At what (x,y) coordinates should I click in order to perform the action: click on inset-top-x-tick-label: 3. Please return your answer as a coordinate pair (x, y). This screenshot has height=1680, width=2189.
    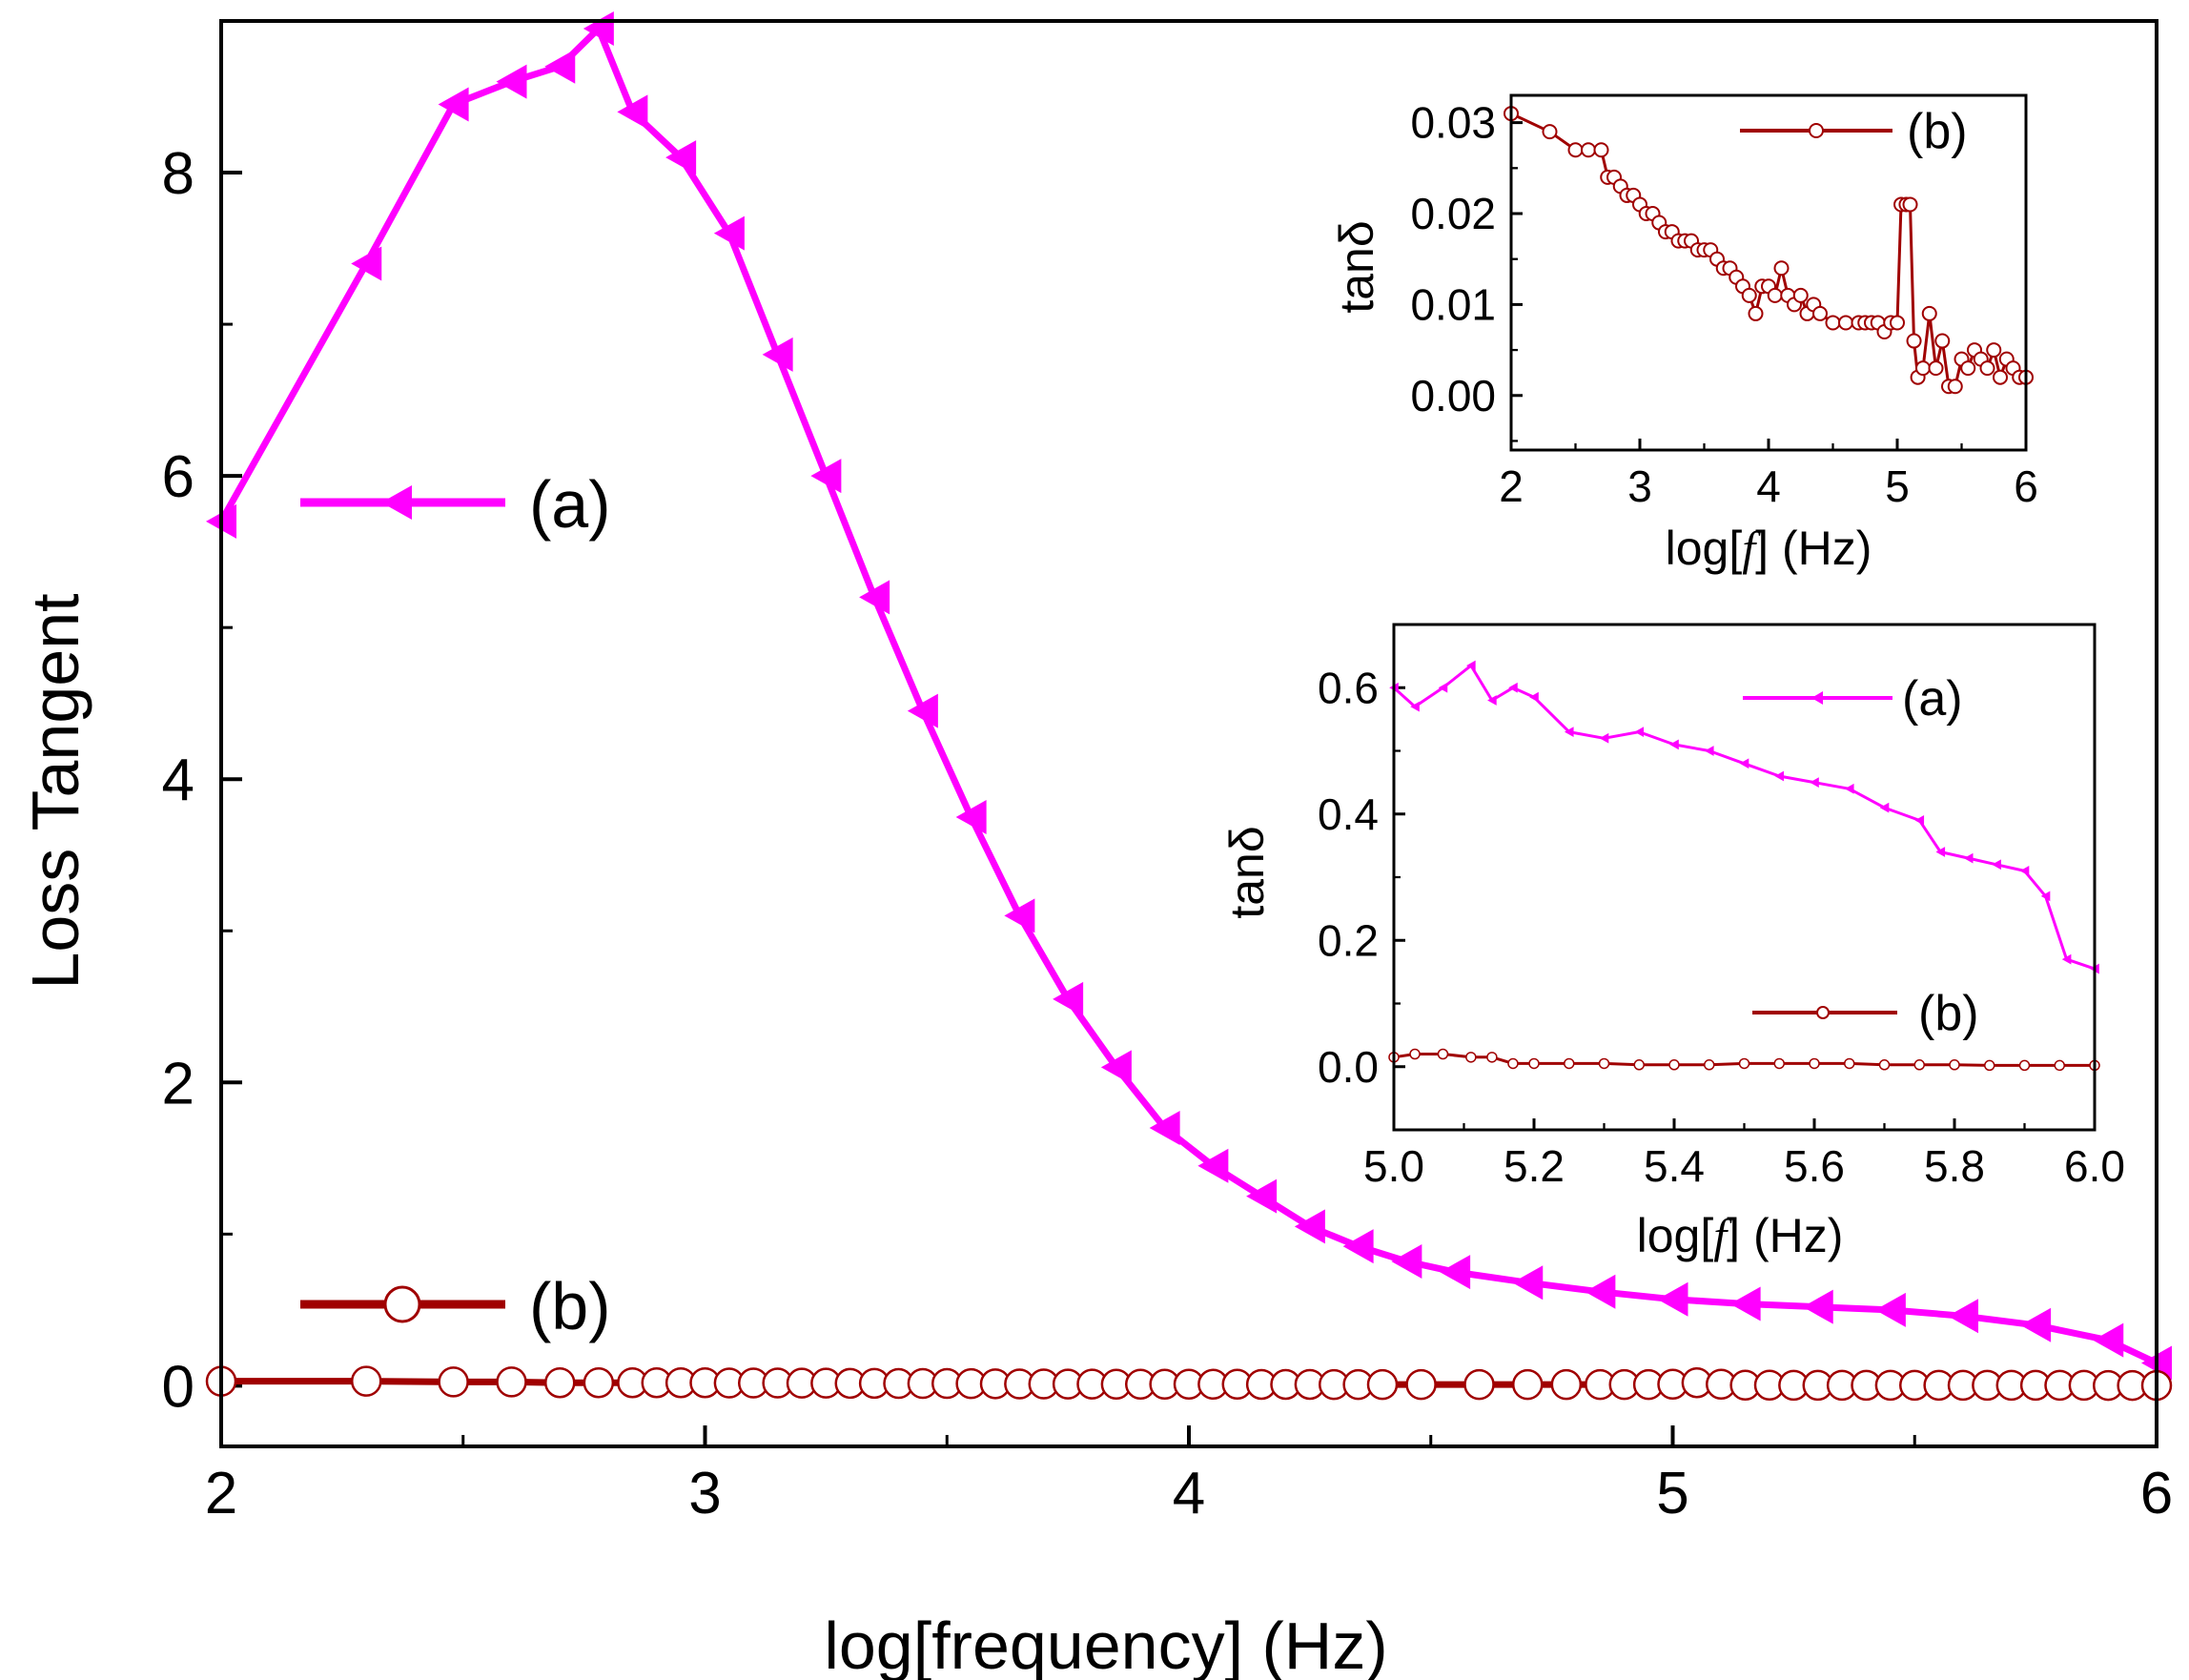
    Looking at the image, I should click on (1640, 486).